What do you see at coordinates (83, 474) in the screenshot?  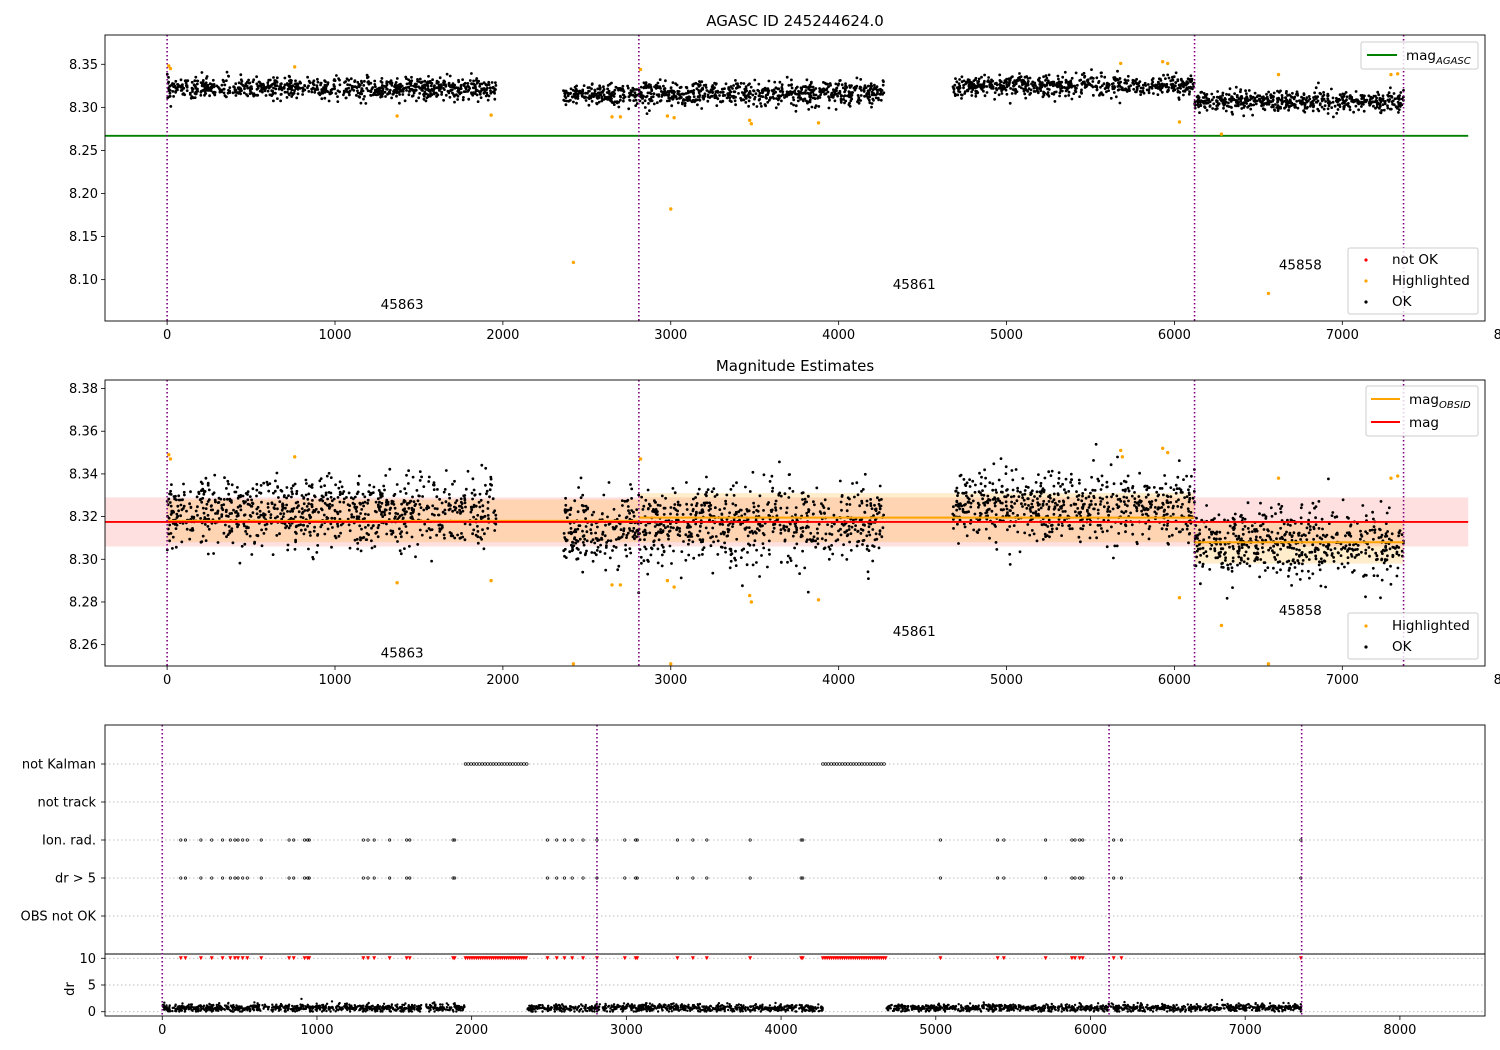 I see `panel2-ytick-label: 8.34` at bounding box center [83, 474].